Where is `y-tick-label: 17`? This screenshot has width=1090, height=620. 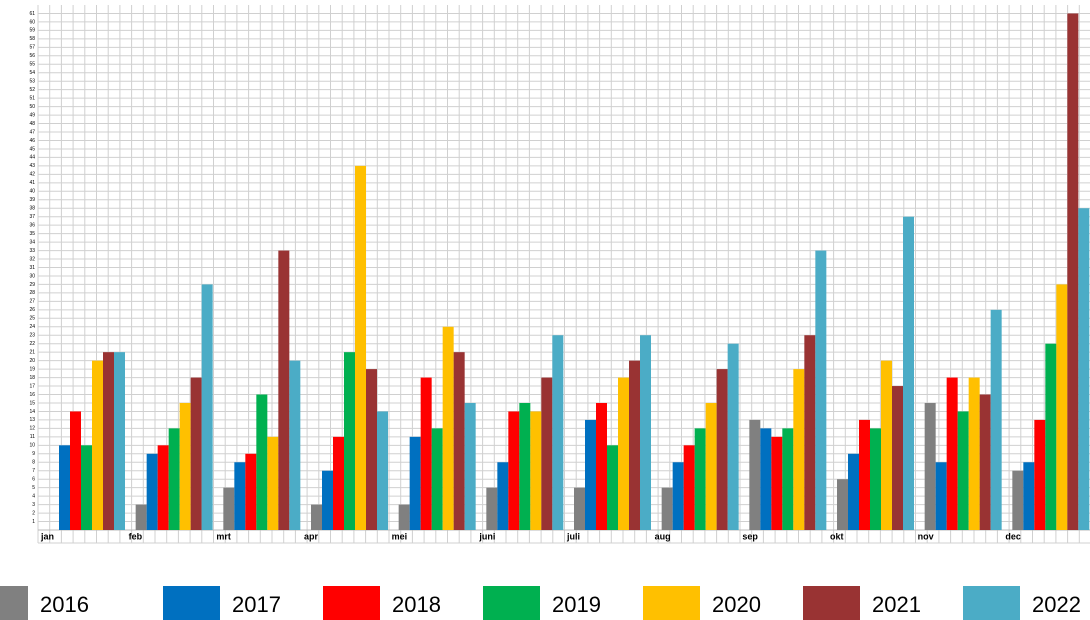
y-tick-label: 17 is located at coordinates (32, 386).